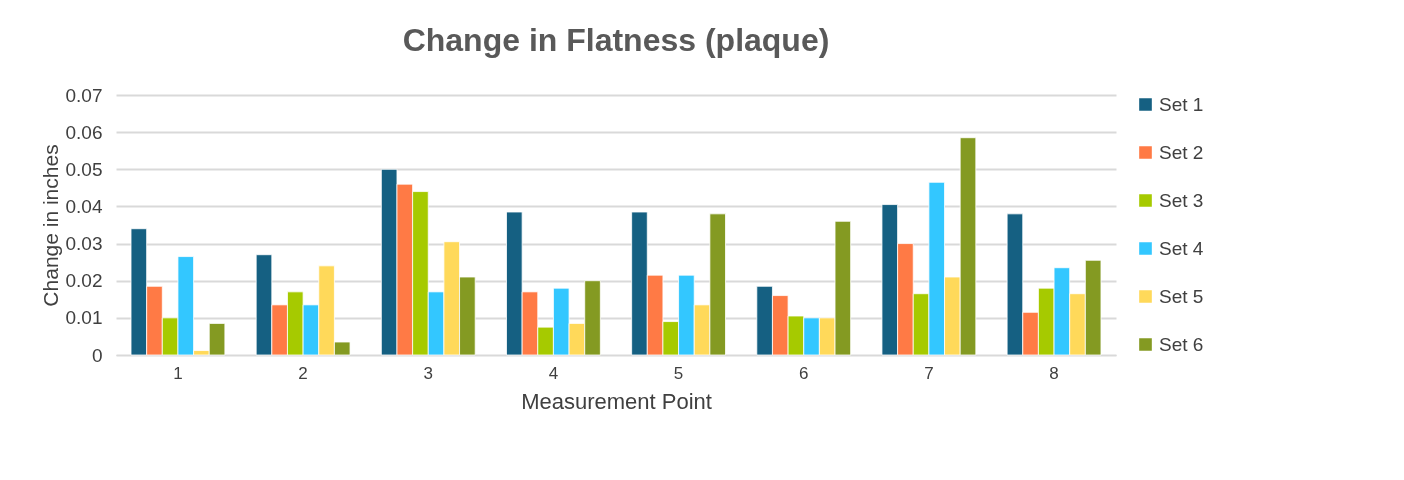  I want to click on legend-label: Set 1, so click(1181, 104).